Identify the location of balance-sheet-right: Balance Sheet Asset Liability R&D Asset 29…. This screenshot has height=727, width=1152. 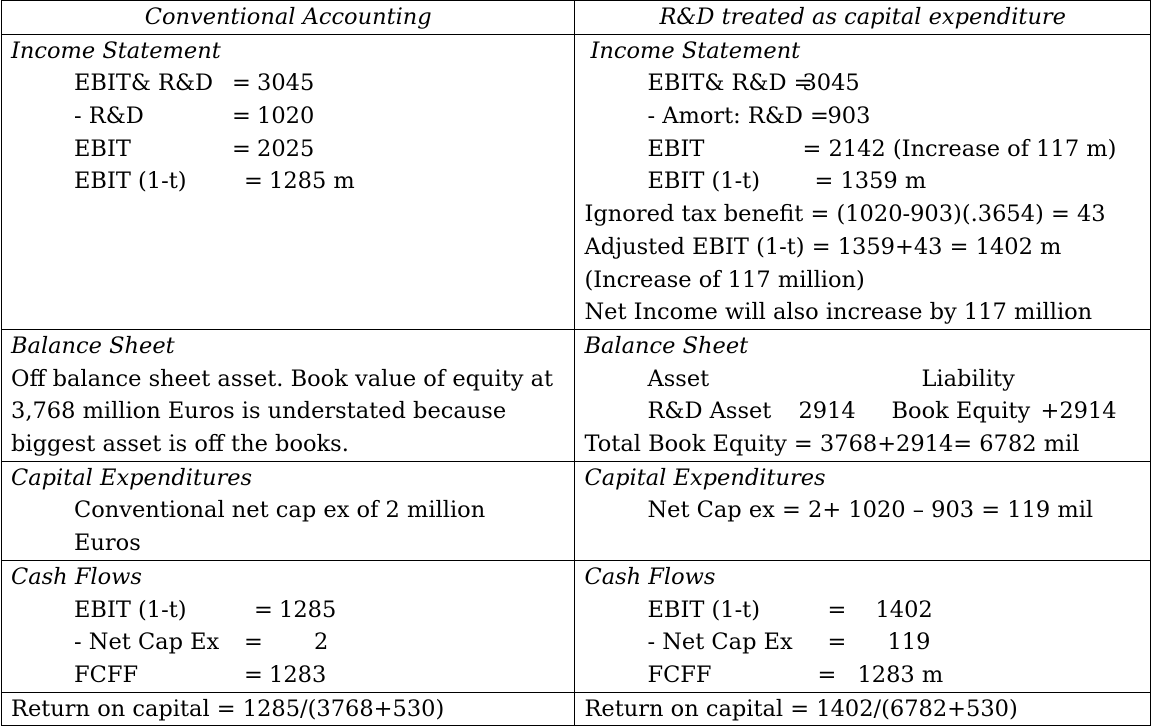
(862, 395).